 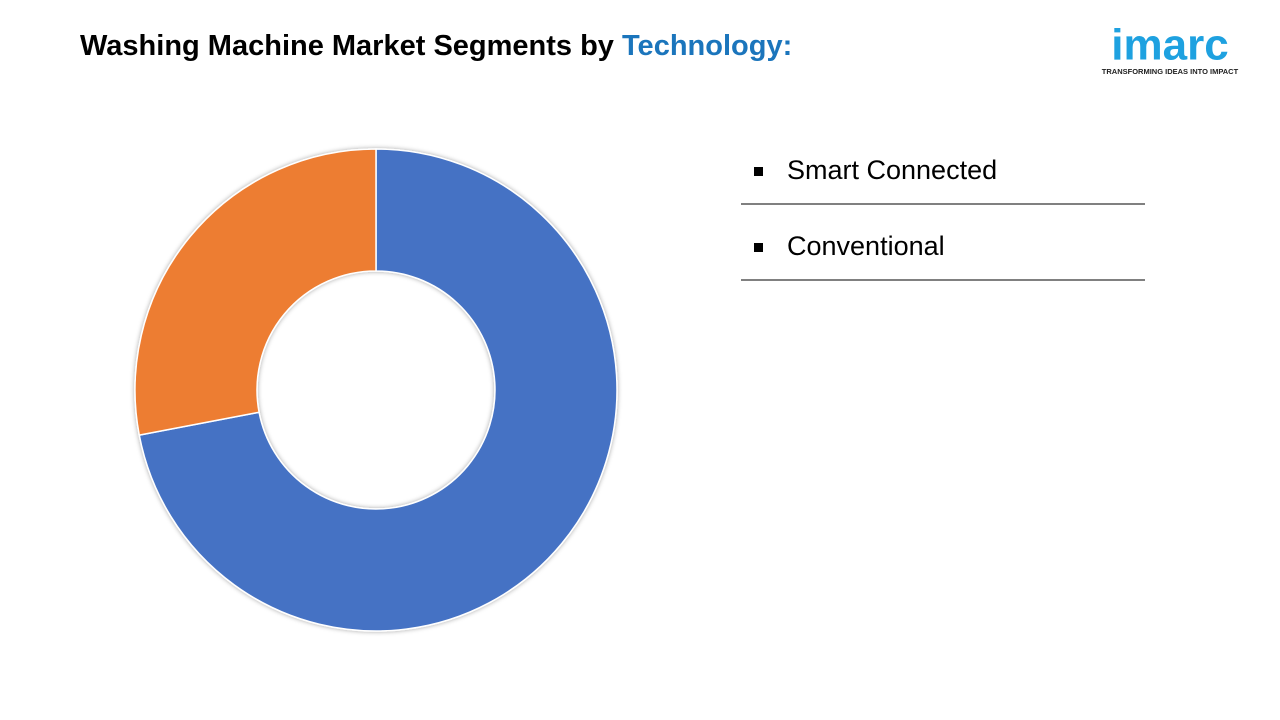 I want to click on logo-name: imarc, so click(x=1169, y=45).